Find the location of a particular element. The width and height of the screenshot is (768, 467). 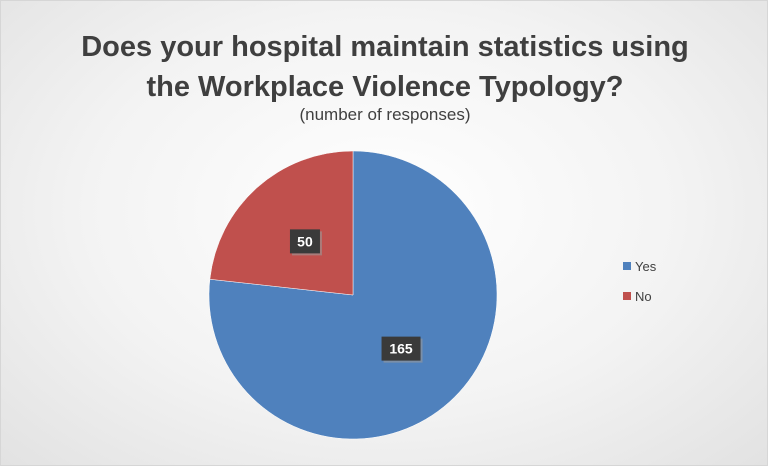

data-label-yes: 165 is located at coordinates (402, 349).